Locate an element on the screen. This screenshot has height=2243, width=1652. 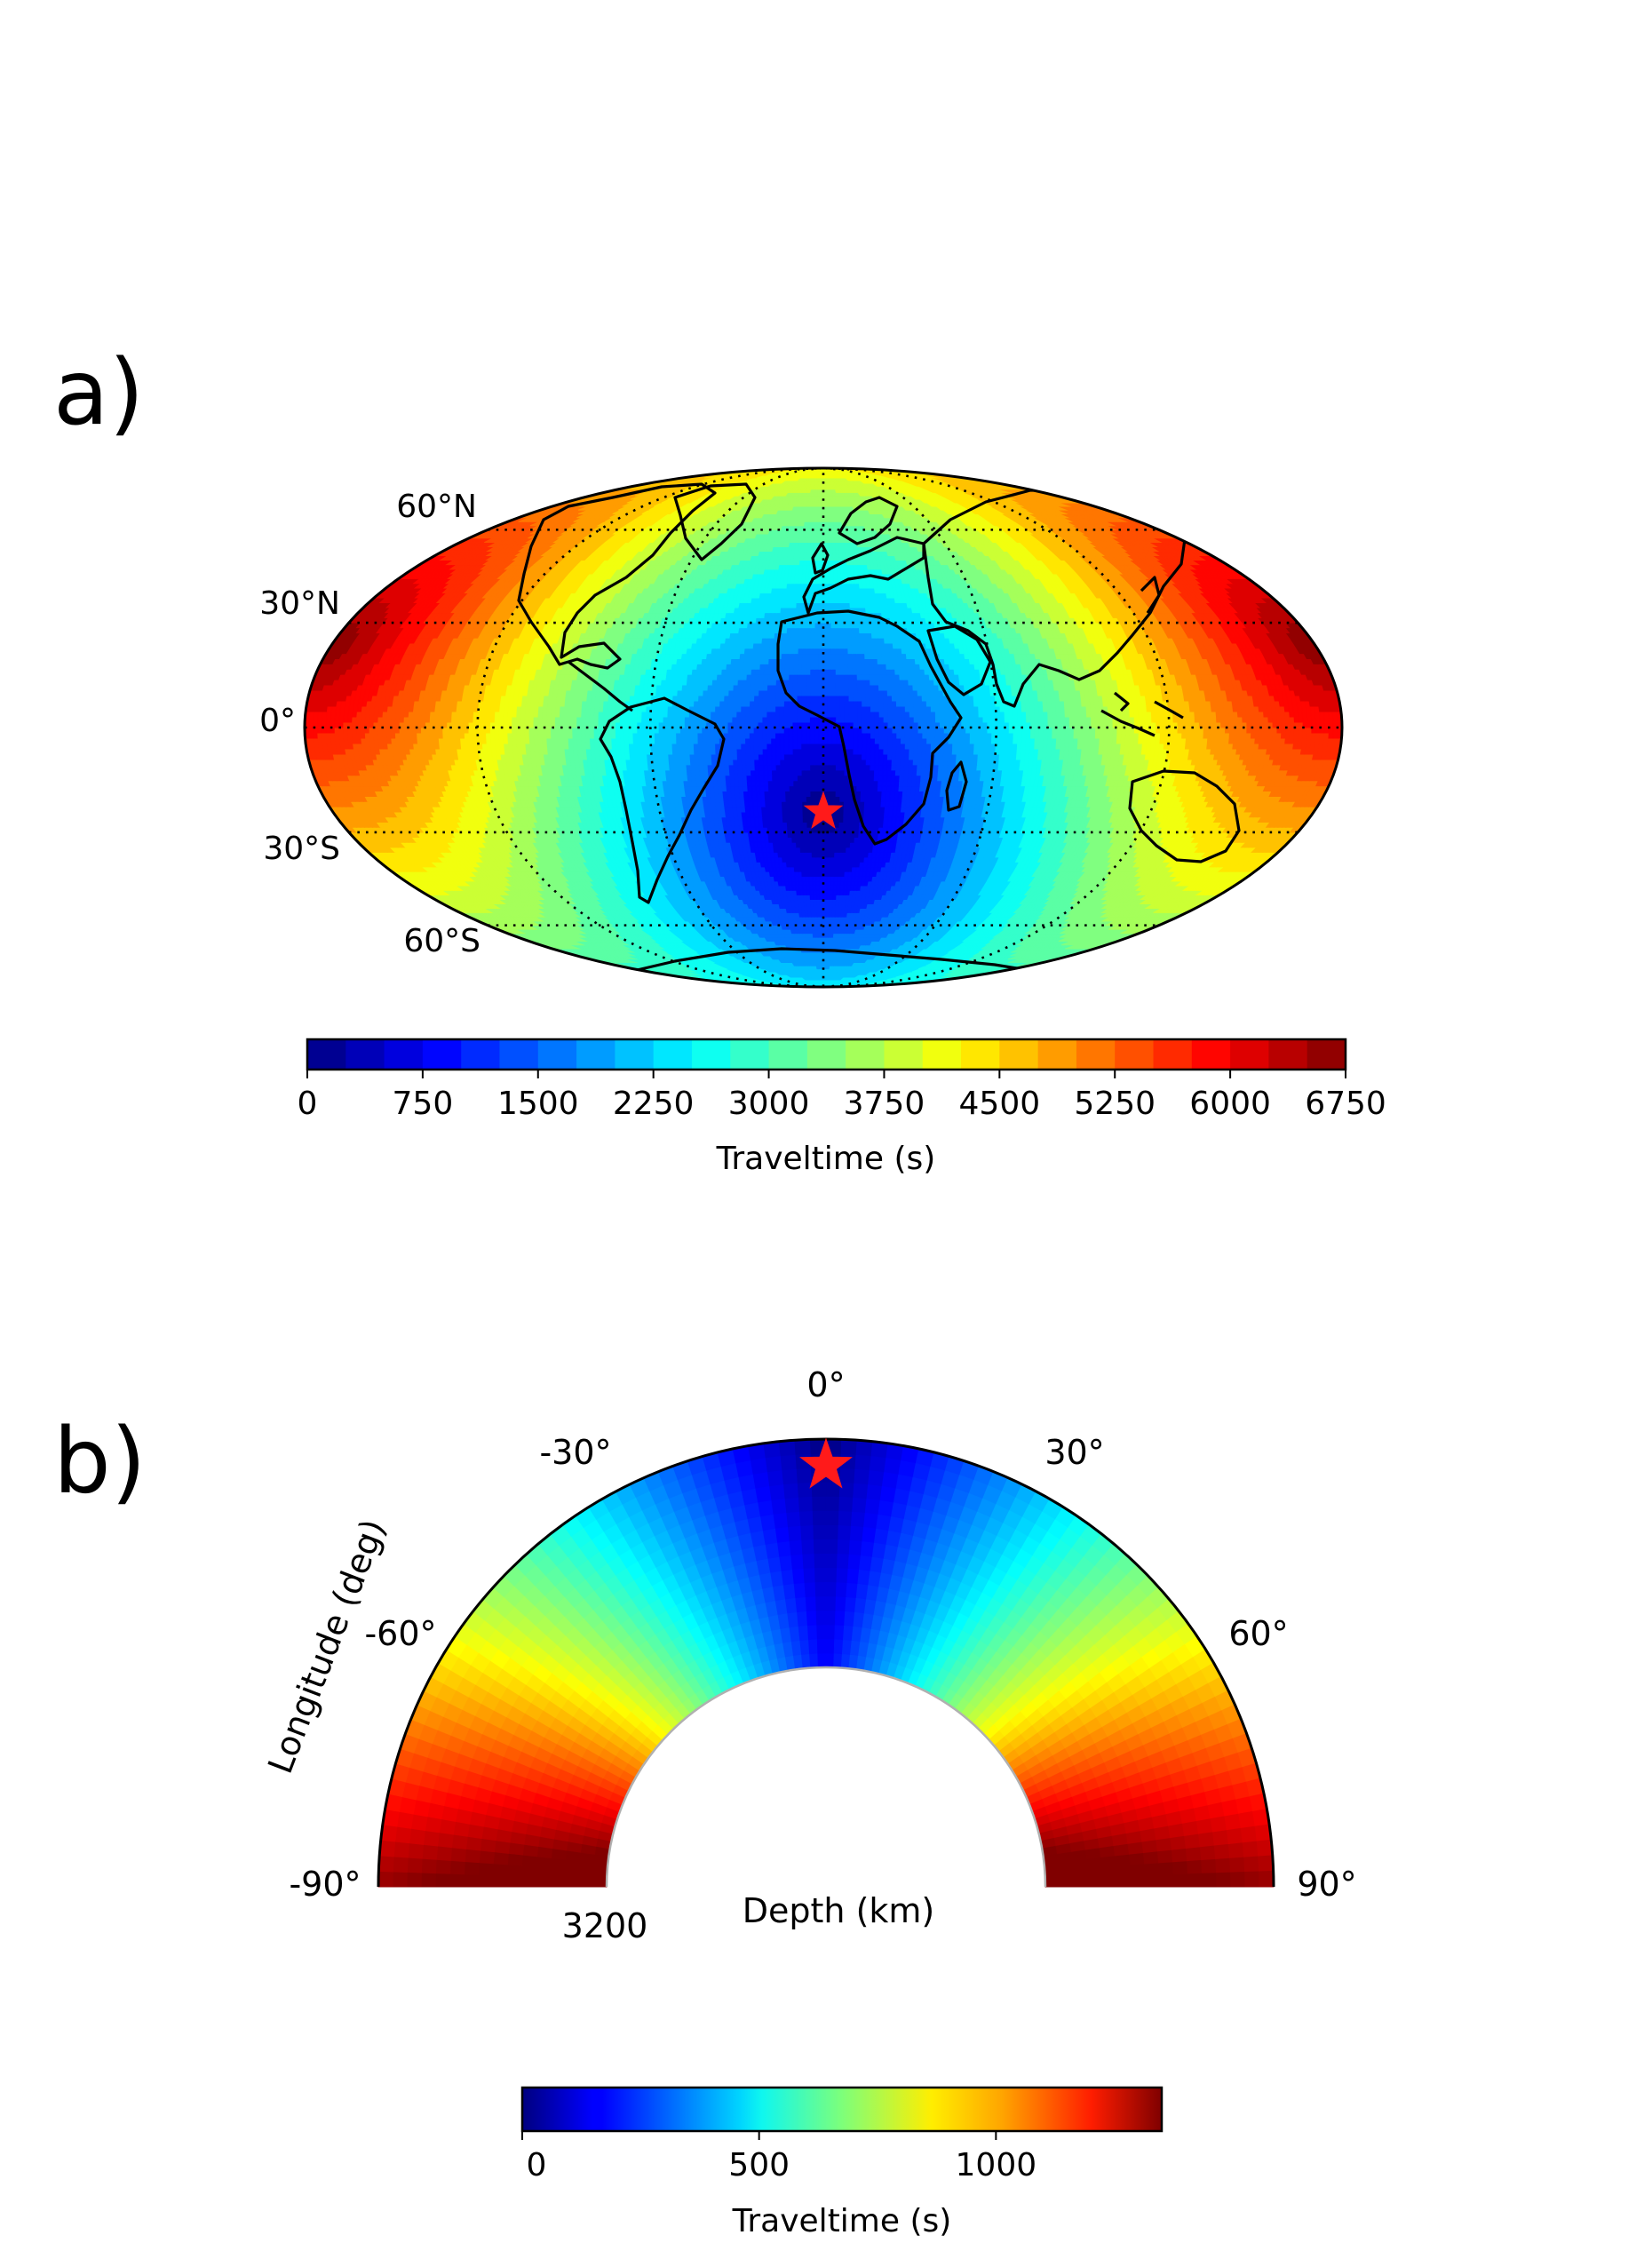
panel-a-label: a) is located at coordinates (98, 393).